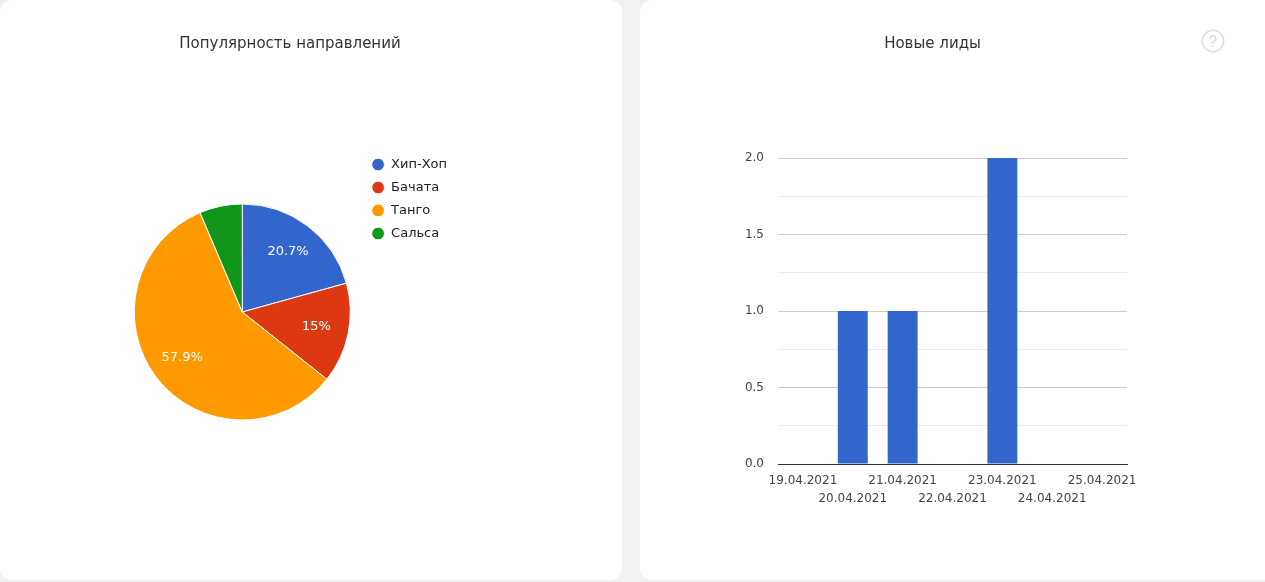  I want to click on x-tick-label: 24.04.2021, so click(1052, 498).